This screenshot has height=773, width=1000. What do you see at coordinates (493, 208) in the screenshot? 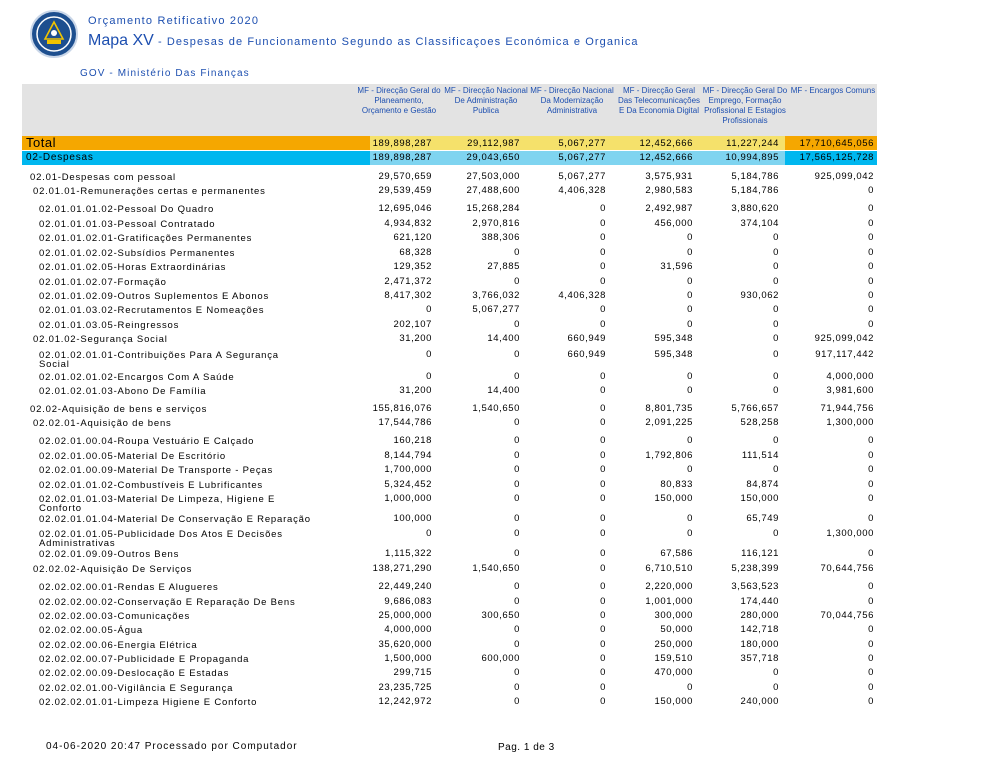
I see `row-value: 15,268,284` at bounding box center [493, 208].